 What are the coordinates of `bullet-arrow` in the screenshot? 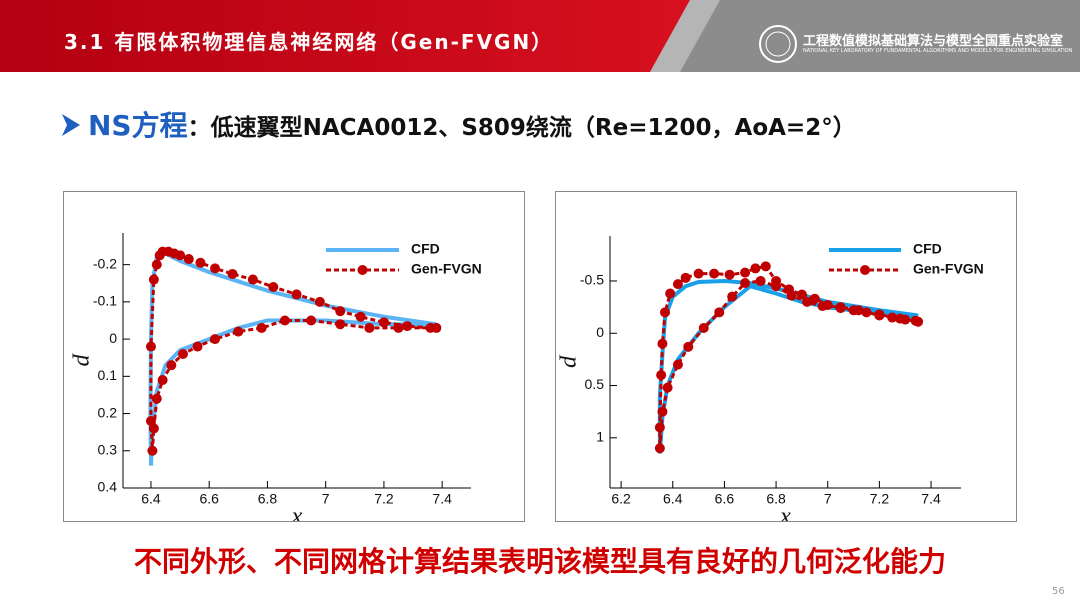 It's located at (71, 125).